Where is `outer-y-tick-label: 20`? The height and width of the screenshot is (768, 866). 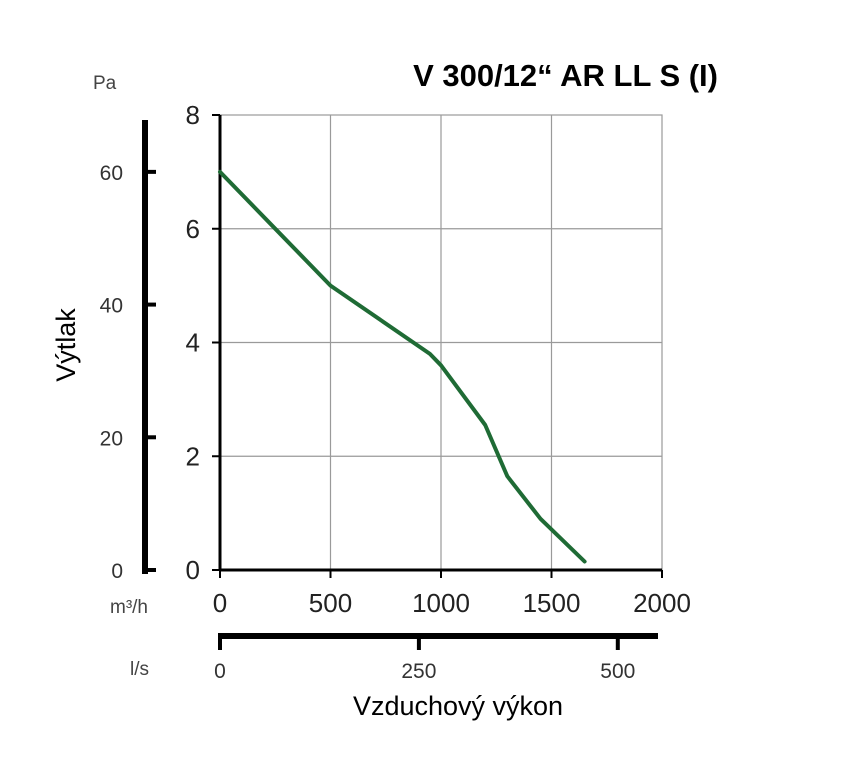 outer-y-tick-label: 20 is located at coordinates (111, 438).